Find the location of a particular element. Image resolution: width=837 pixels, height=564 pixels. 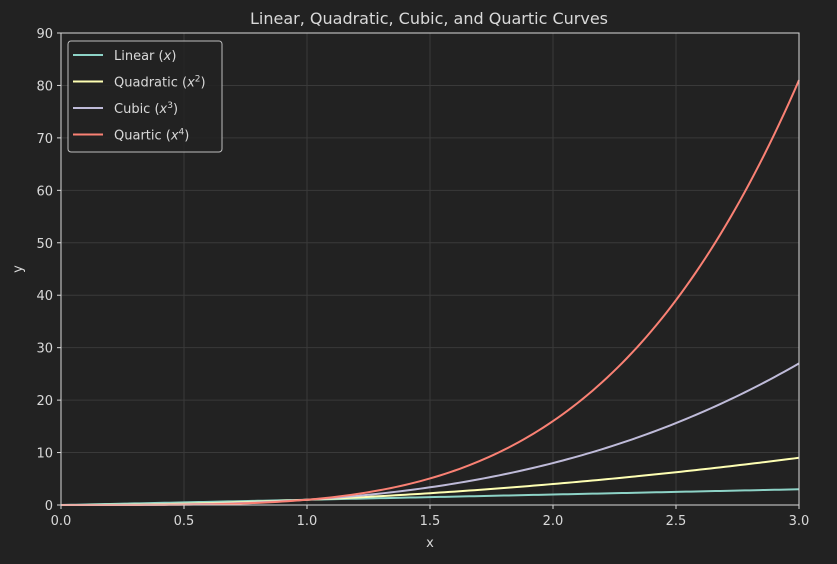

y-tick-label: 0 is located at coordinates (49, 506).